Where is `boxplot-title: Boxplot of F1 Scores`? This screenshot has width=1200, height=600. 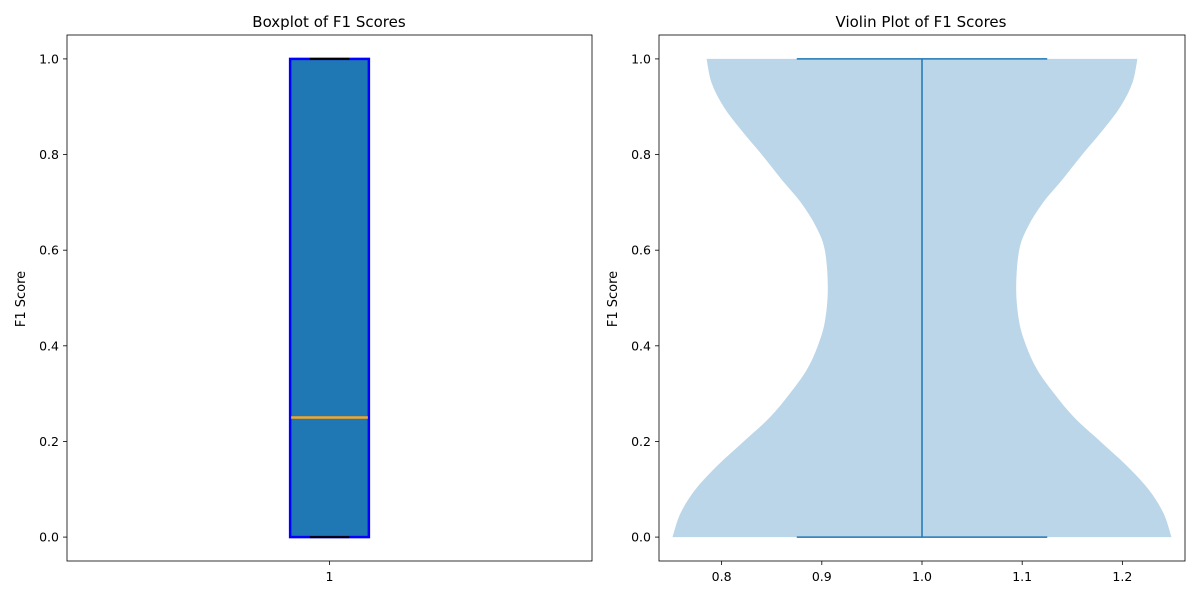 boxplot-title: Boxplot of F1 Scores is located at coordinates (329, 22).